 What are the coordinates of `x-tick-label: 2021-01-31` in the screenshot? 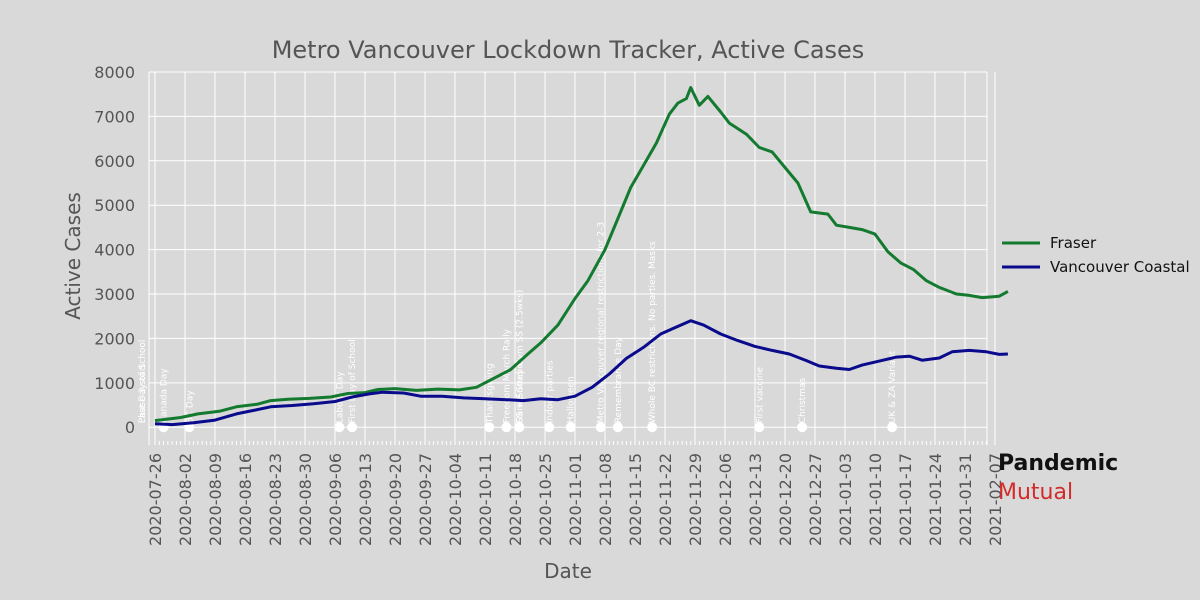 It's located at (965, 499).